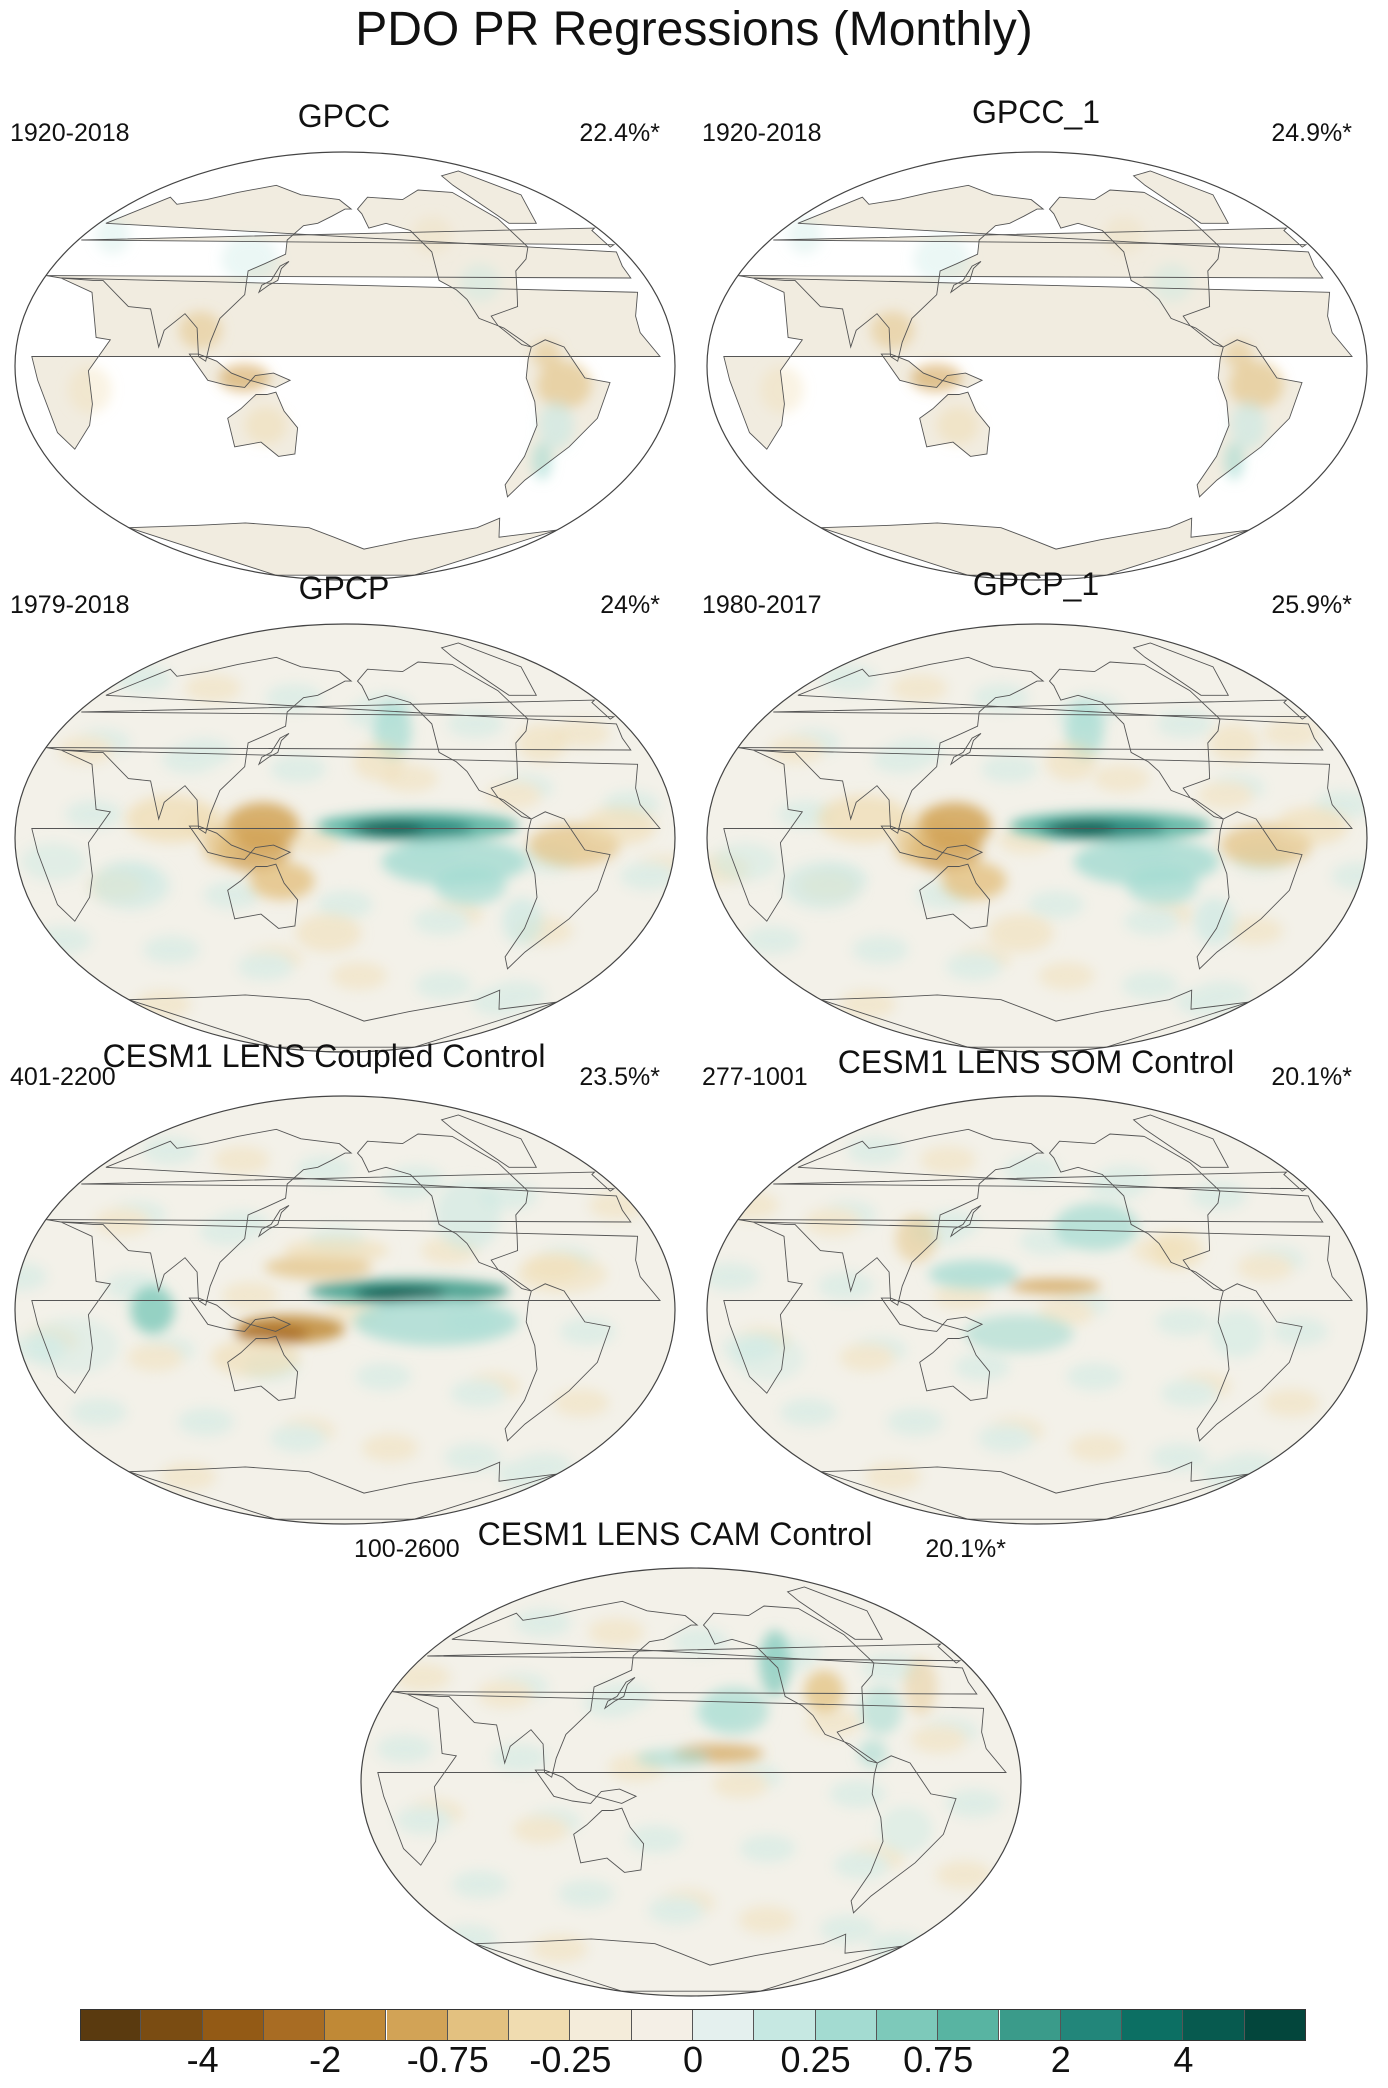 The height and width of the screenshot is (2088, 1388). I want to click on panel-period: 1979-2018, so click(70, 605).